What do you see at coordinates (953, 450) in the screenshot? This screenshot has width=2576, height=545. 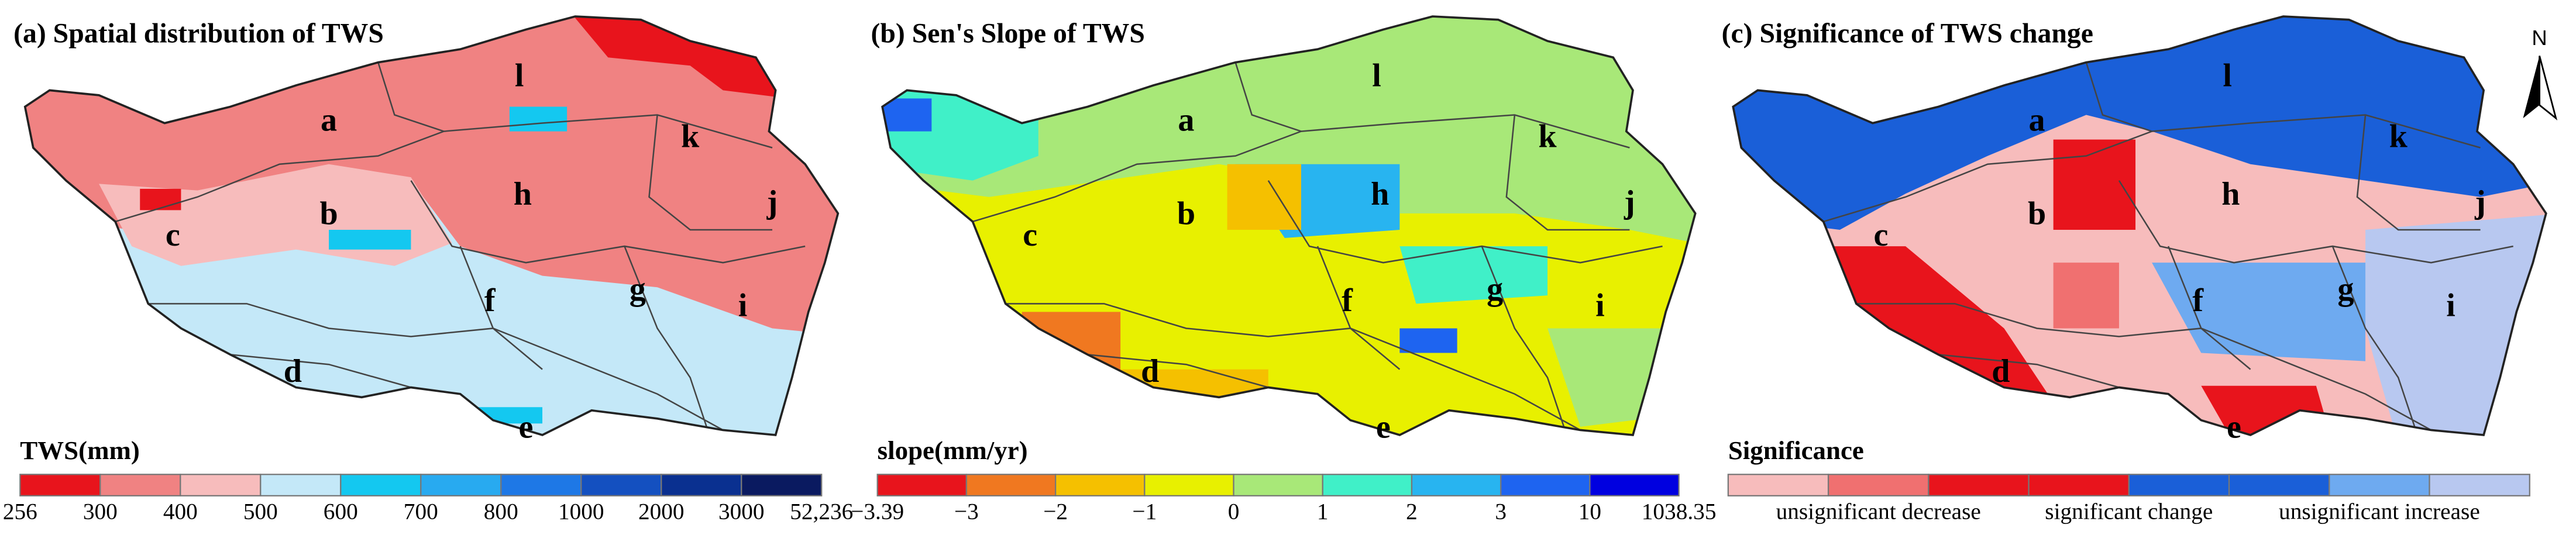 I see `legend-title: slope(mm/yr)` at bounding box center [953, 450].